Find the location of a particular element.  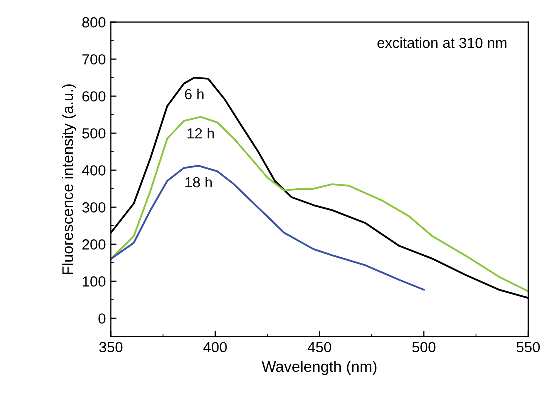

series-label: 18 h is located at coordinates (199, 182).